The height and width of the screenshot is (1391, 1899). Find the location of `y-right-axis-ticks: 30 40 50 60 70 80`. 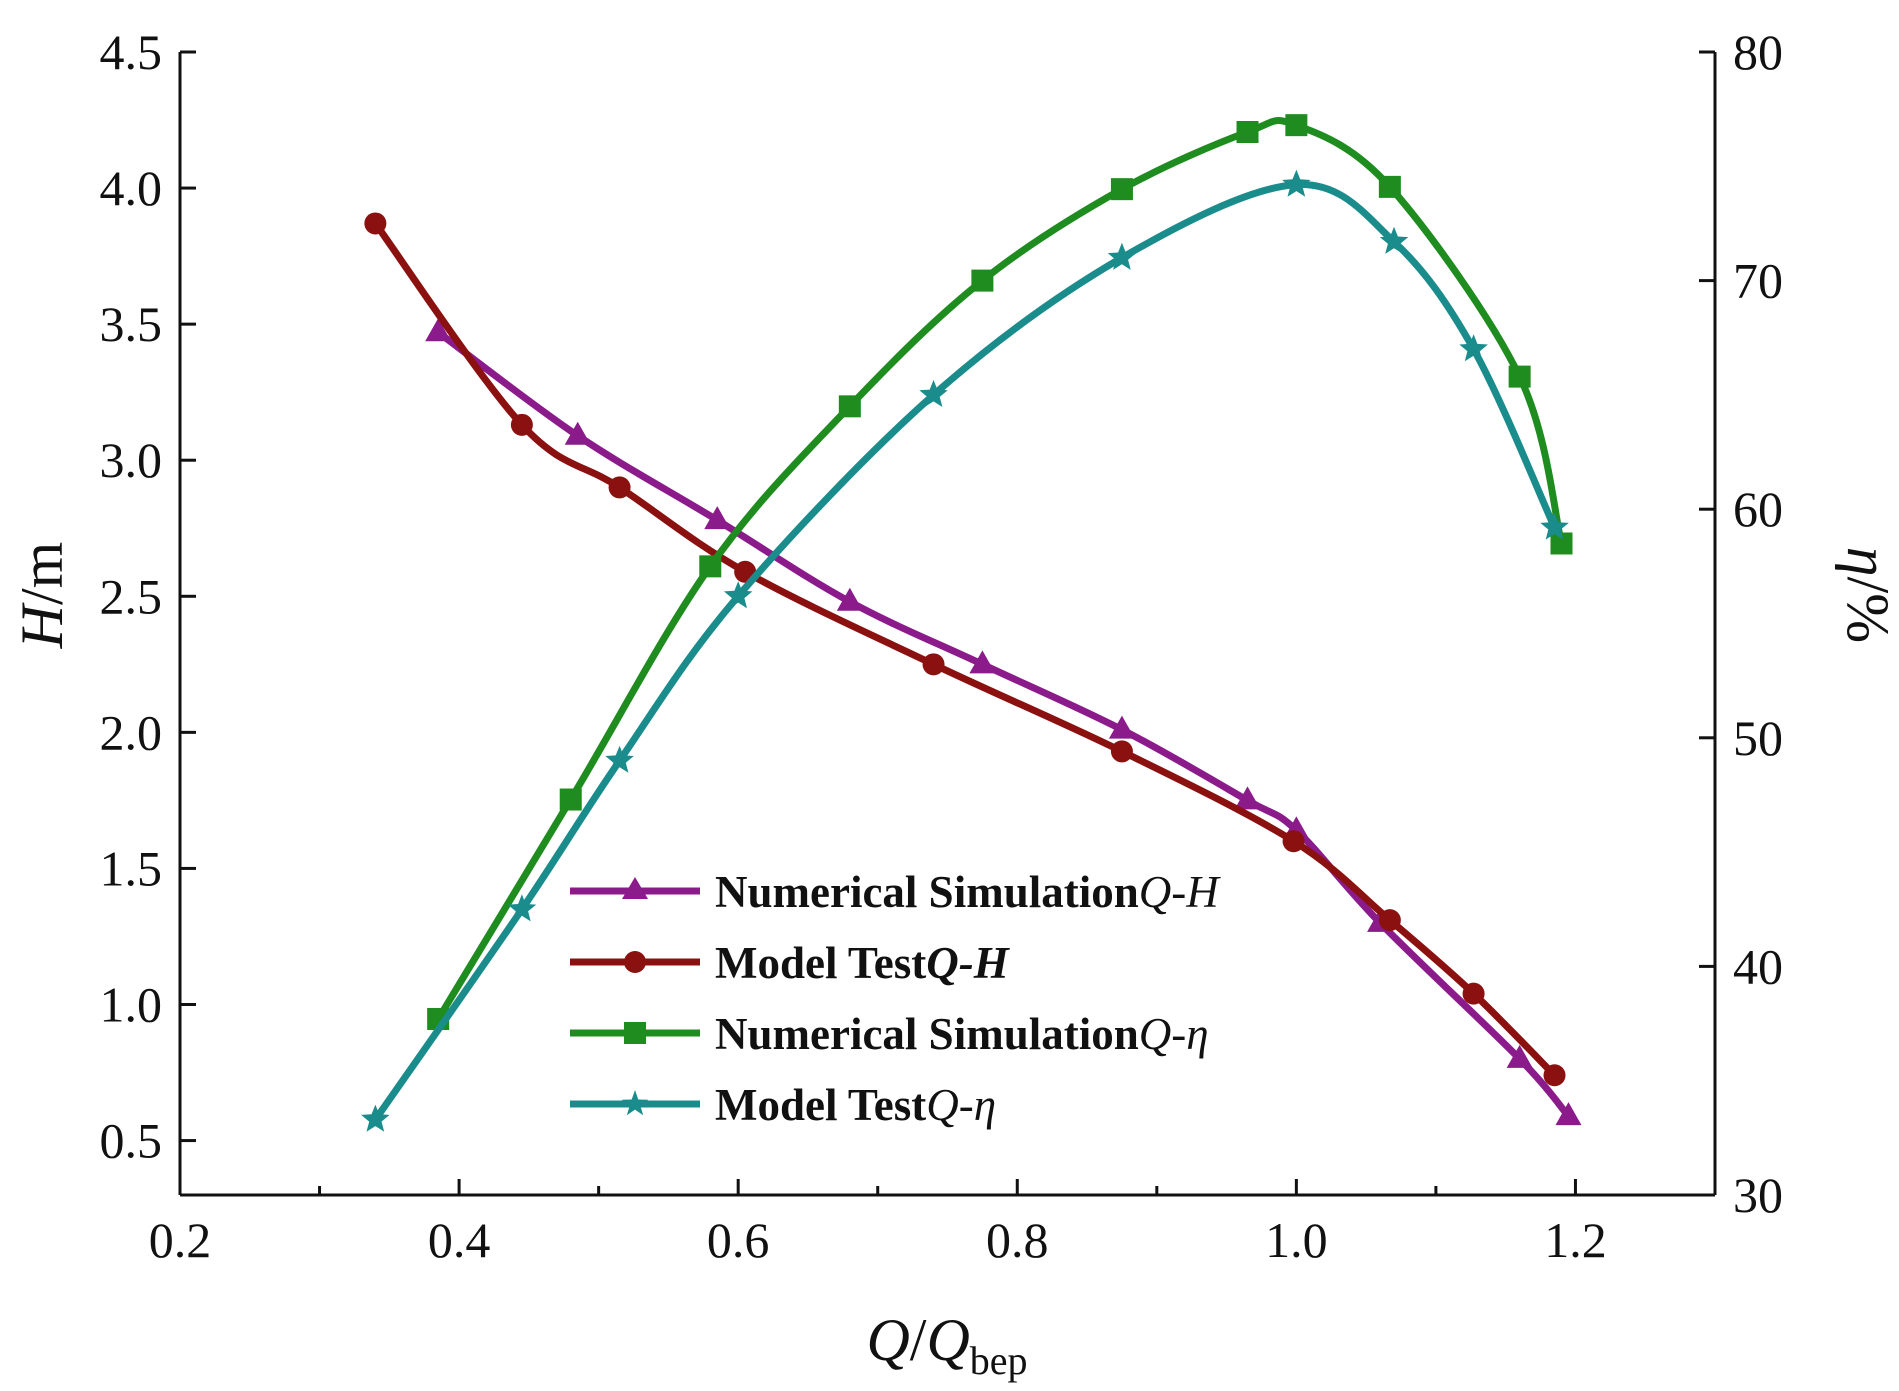

y-right-axis-ticks: 30 40 50 60 70 80 is located at coordinates (1741, 623).